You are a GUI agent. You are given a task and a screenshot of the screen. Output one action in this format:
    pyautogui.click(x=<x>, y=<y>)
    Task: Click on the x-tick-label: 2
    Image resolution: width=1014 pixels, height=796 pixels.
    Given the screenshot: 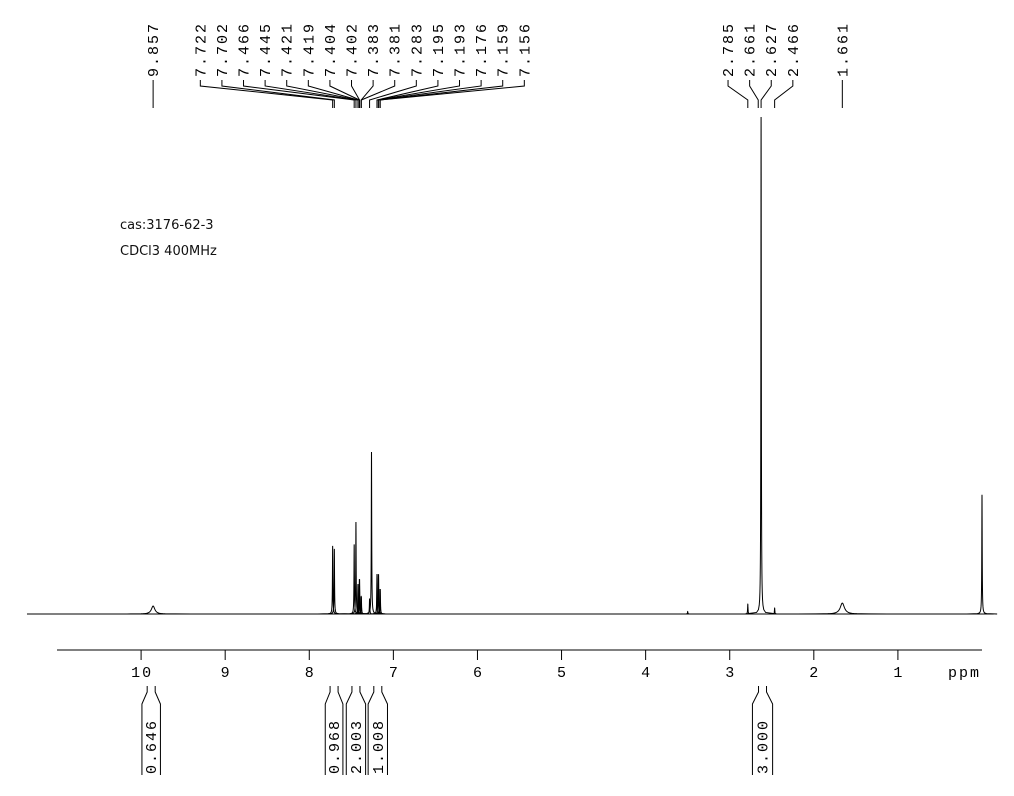 What is the action you would take?
    pyautogui.click(x=814, y=673)
    